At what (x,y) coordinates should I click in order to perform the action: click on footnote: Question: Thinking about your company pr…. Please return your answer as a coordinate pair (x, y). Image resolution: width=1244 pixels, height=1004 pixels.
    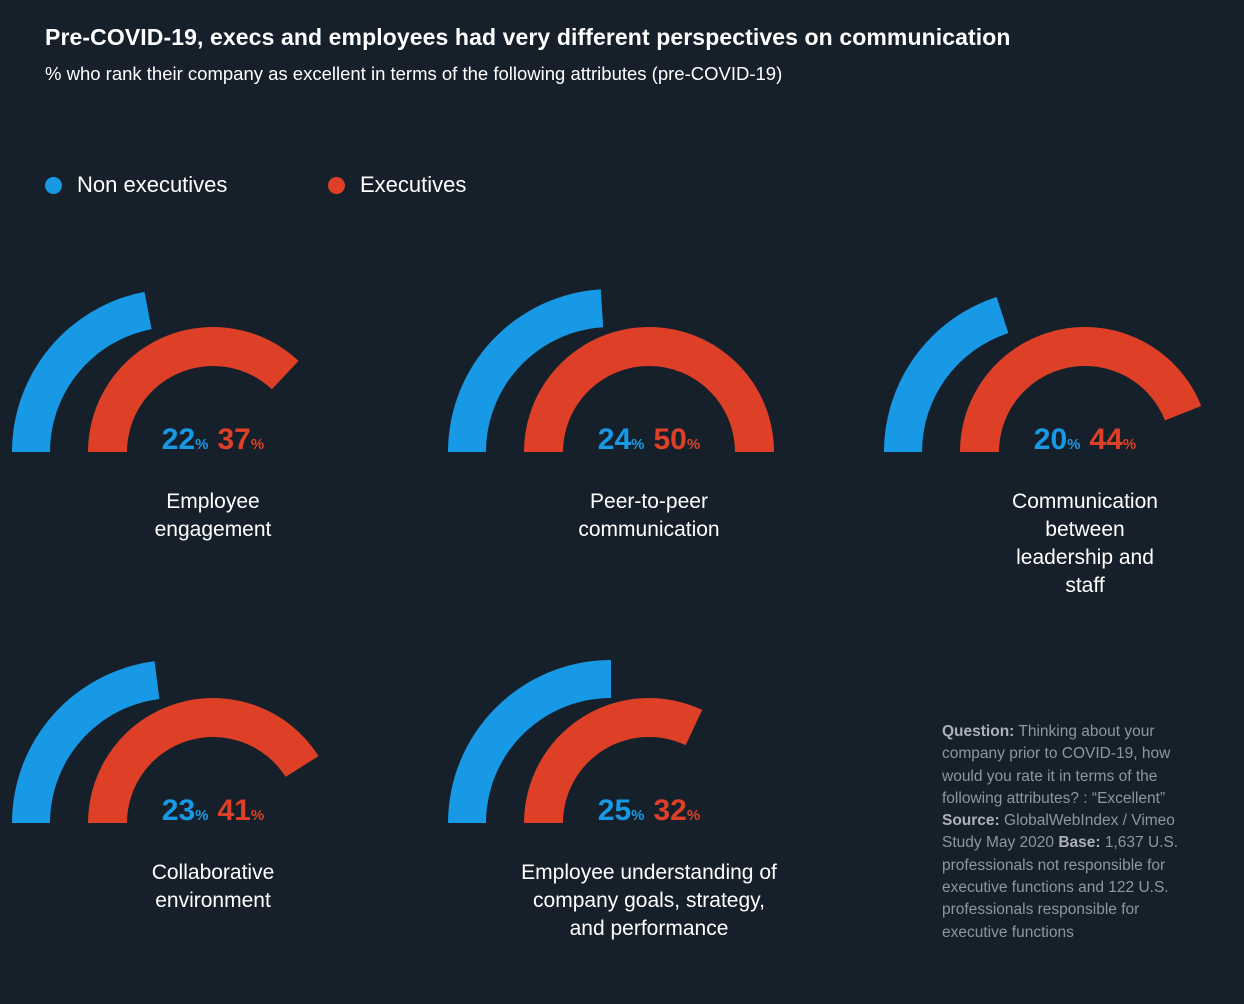
    Looking at the image, I should click on (1067, 832).